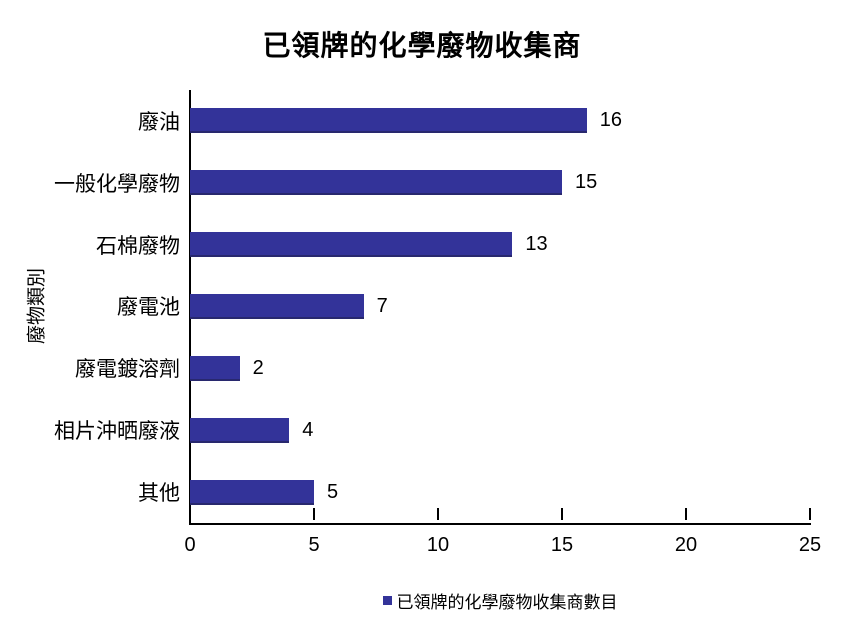 The height and width of the screenshot is (630, 844). Describe the element at coordinates (387, 600) in the screenshot. I see `legend-marker-icon` at that location.